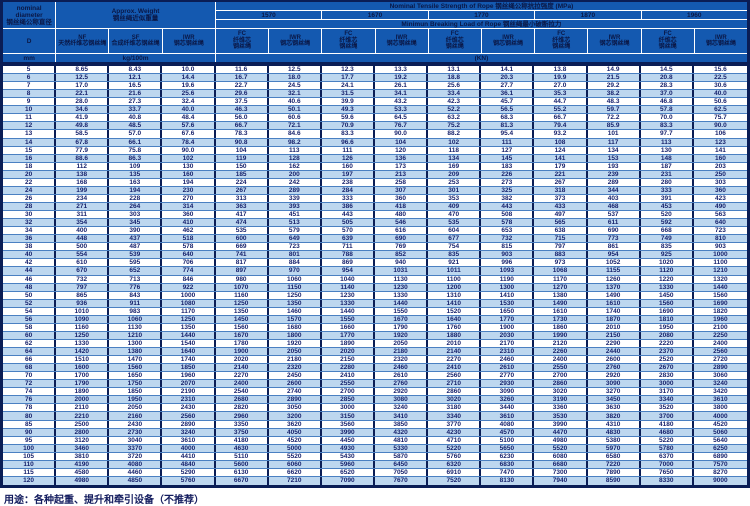  What do you see at coordinates (402, 86) in the screenshot?
I see `value-cell: 26.1` at bounding box center [402, 86].